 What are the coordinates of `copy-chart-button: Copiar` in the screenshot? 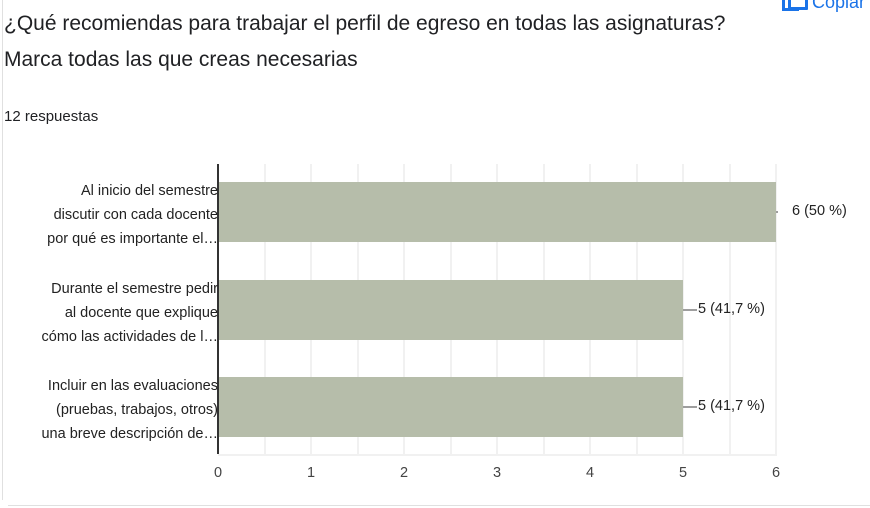 It's located at (823, 6).